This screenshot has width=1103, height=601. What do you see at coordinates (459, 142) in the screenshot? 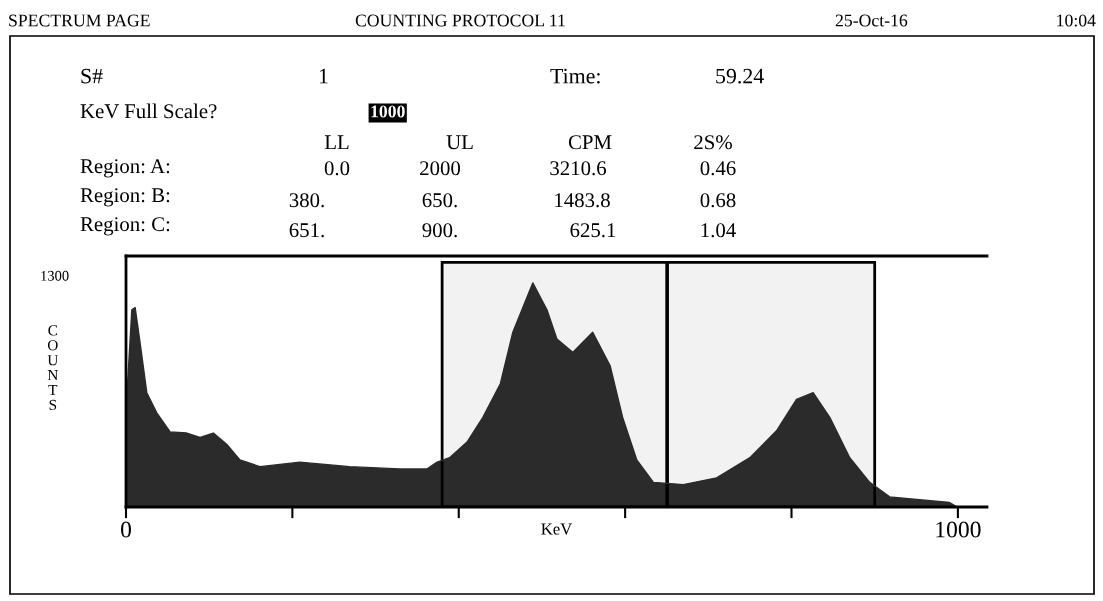
I see `text: UL` at bounding box center [459, 142].